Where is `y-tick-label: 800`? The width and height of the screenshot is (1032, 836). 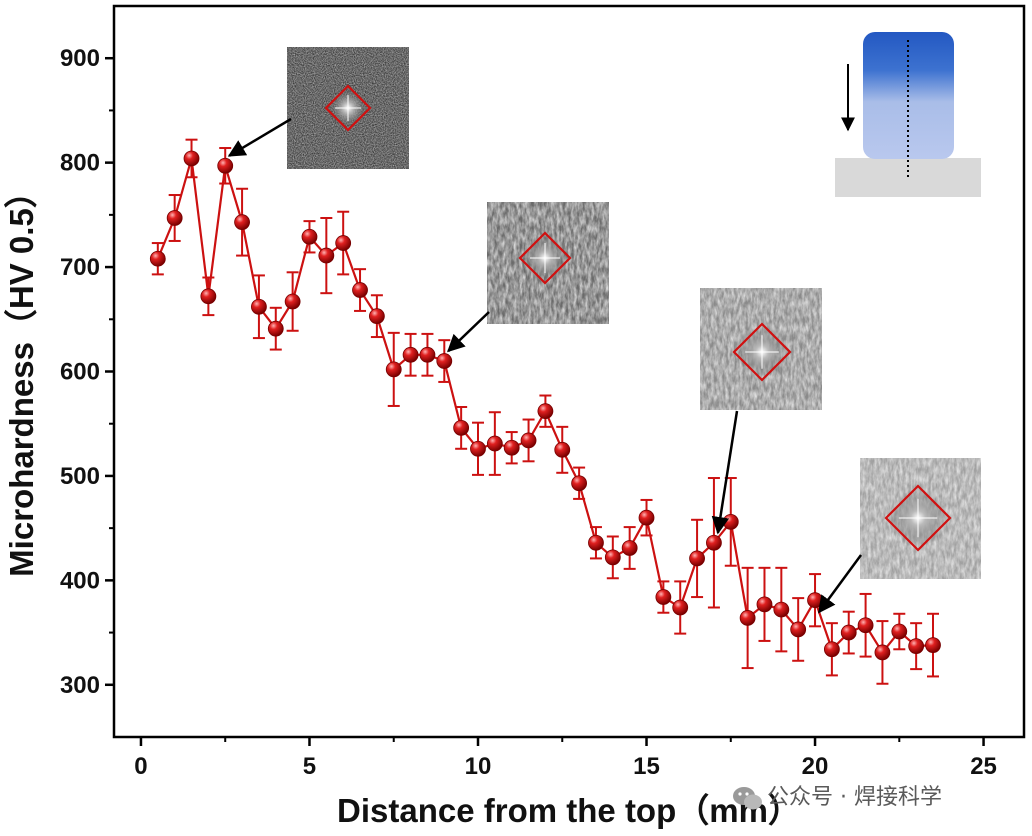
y-tick-label: 800 is located at coordinates (80, 163).